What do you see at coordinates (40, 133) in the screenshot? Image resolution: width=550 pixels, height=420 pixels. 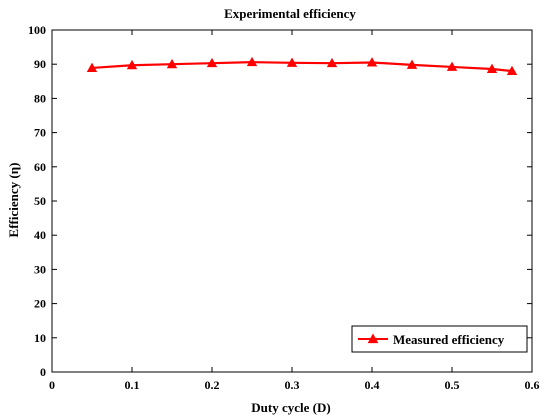 I see `y-tick-label: 70` at bounding box center [40, 133].